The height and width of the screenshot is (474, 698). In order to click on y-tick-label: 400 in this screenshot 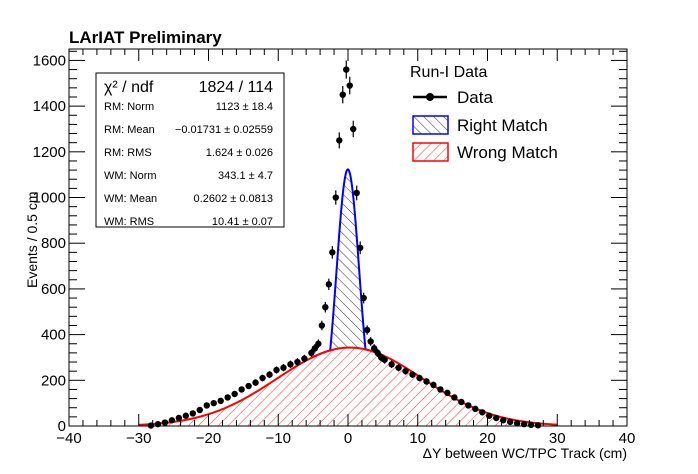, I will do `click(53, 335)`.